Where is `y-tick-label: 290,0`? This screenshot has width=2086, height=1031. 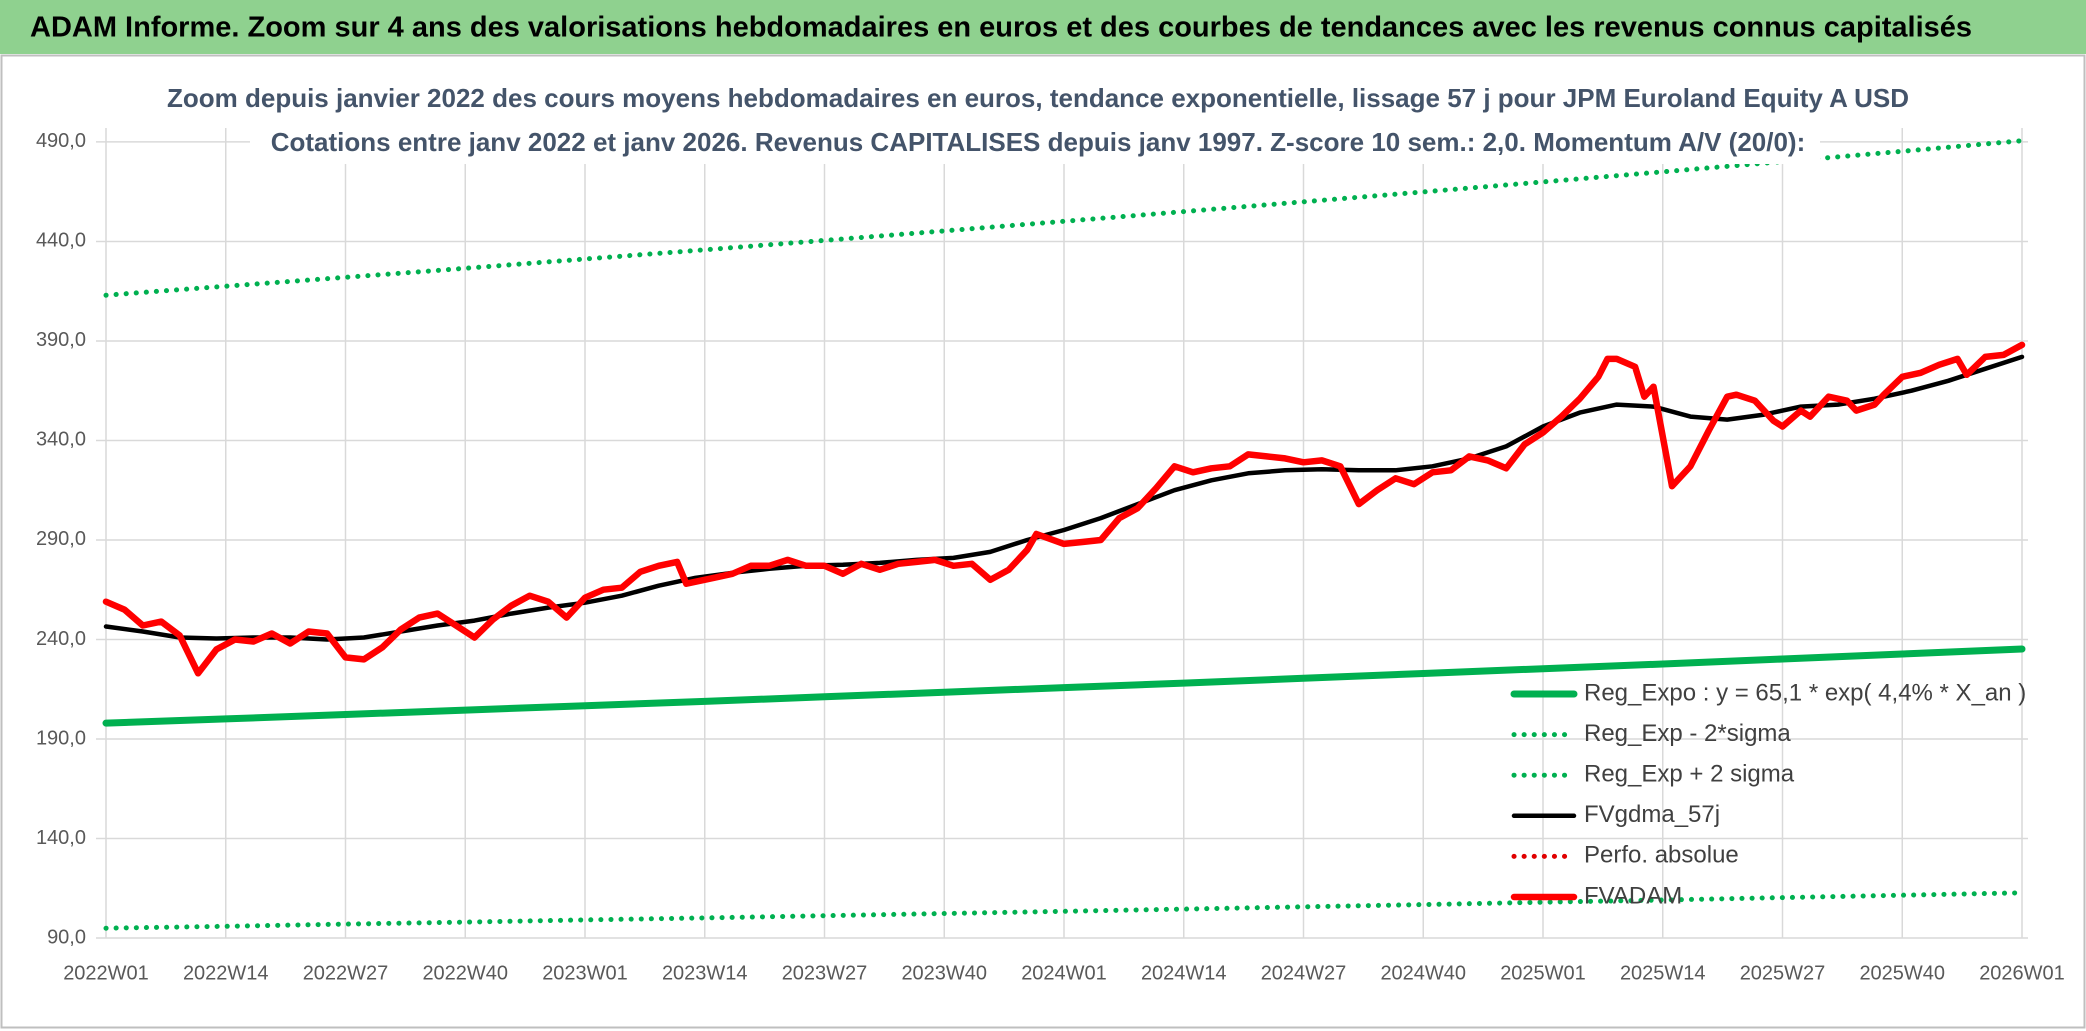
y-tick-label: 290,0 is located at coordinates (61, 539).